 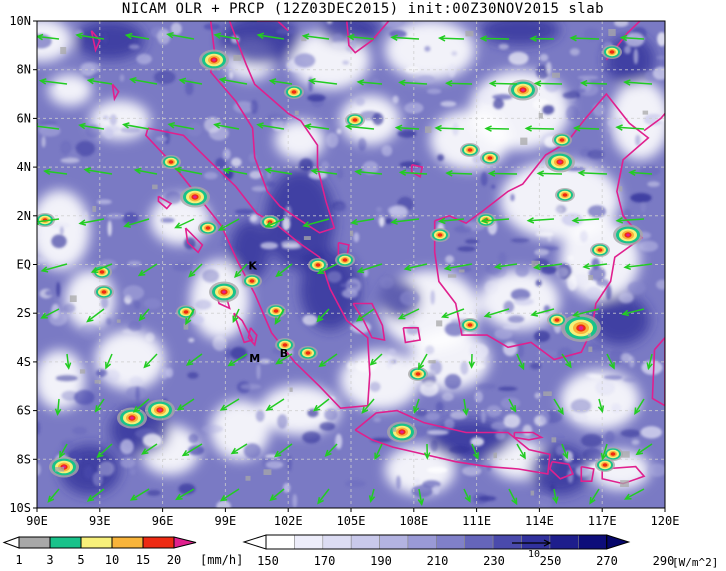 I want to click on station-label-m: M, so click(x=254, y=358).